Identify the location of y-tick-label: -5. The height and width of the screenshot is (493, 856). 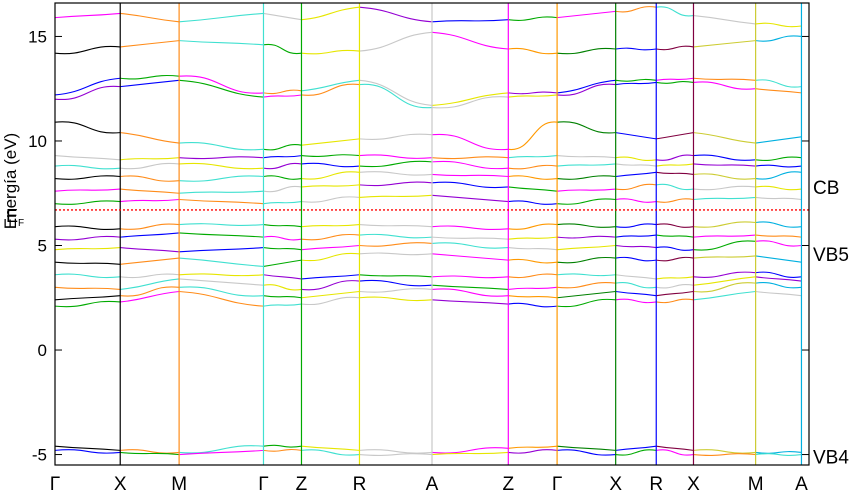
(39, 455).